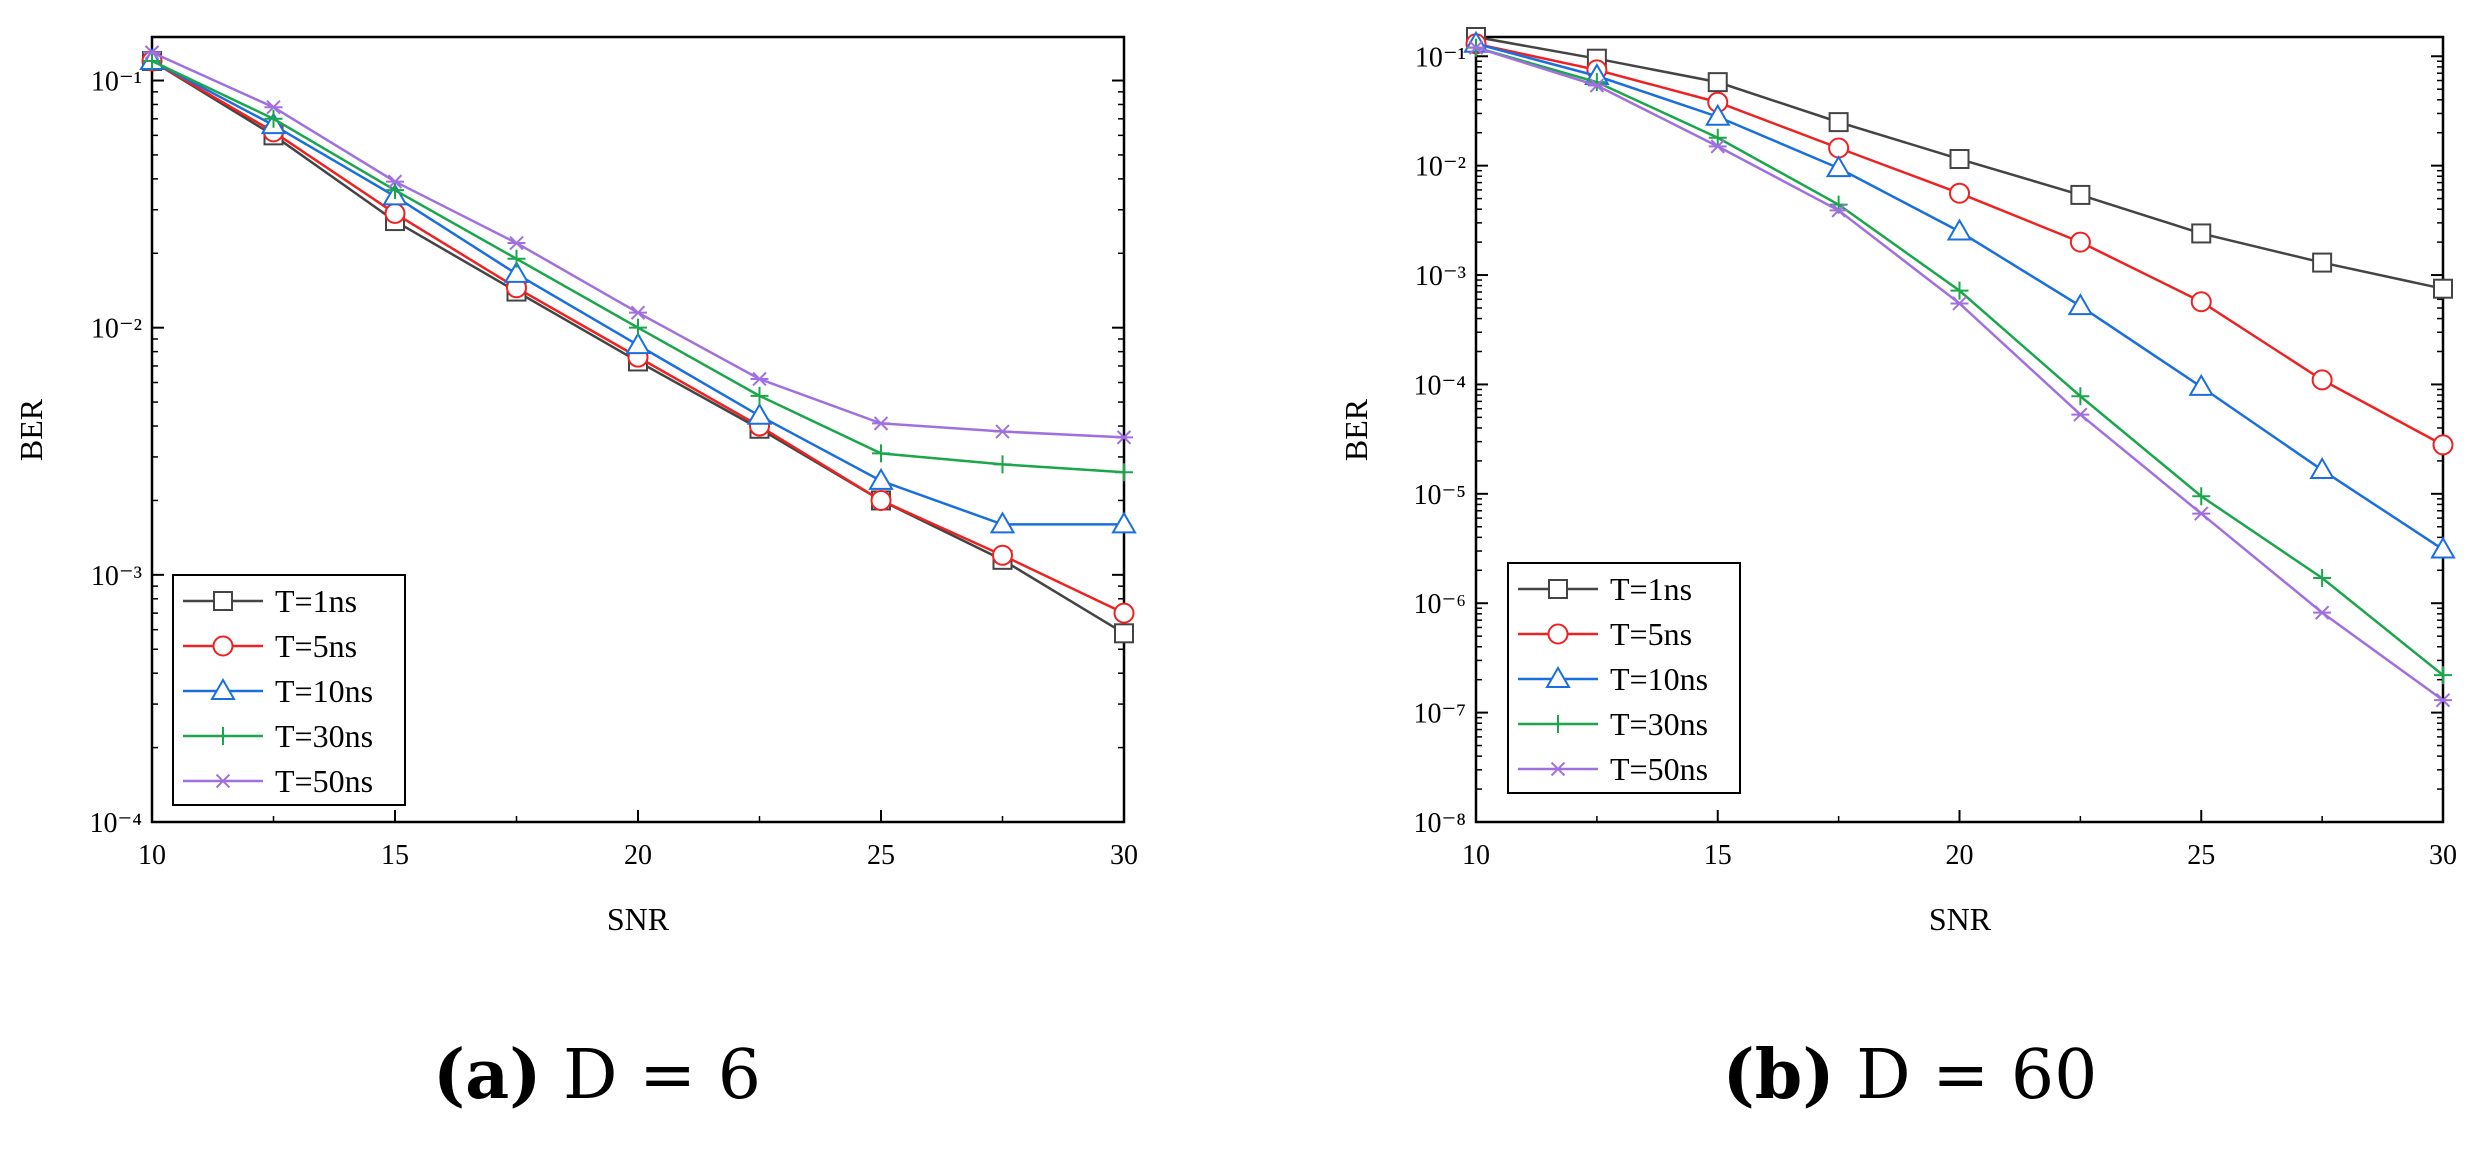 Image resolution: width=2484 pixels, height=1157 pixels. Describe the element at coordinates (638, 919) in the screenshot. I see `x-axis-label-a: SNR` at that location.